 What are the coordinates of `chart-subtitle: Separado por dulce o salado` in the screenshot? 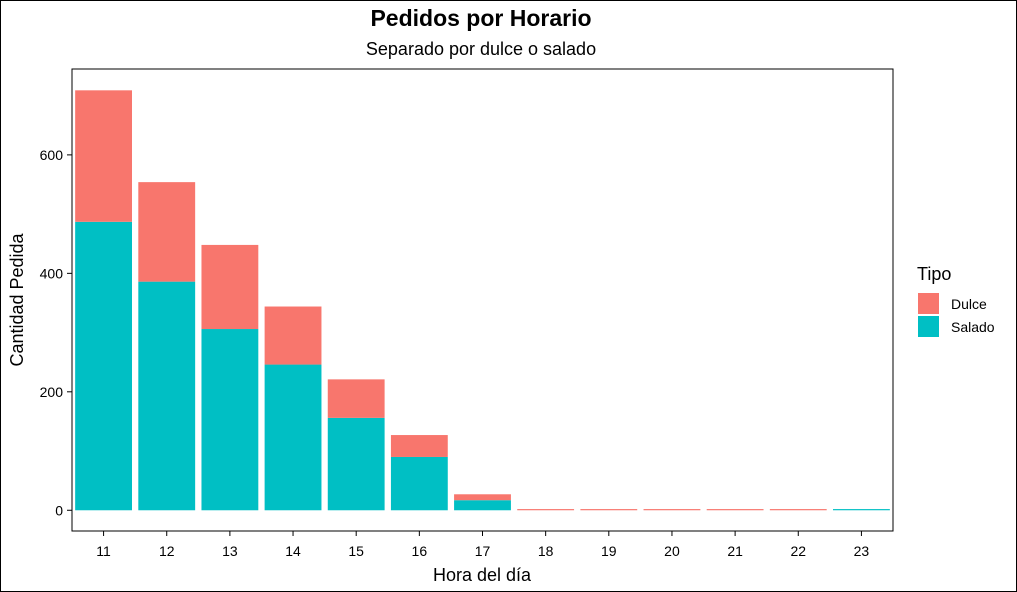 It's located at (481, 49).